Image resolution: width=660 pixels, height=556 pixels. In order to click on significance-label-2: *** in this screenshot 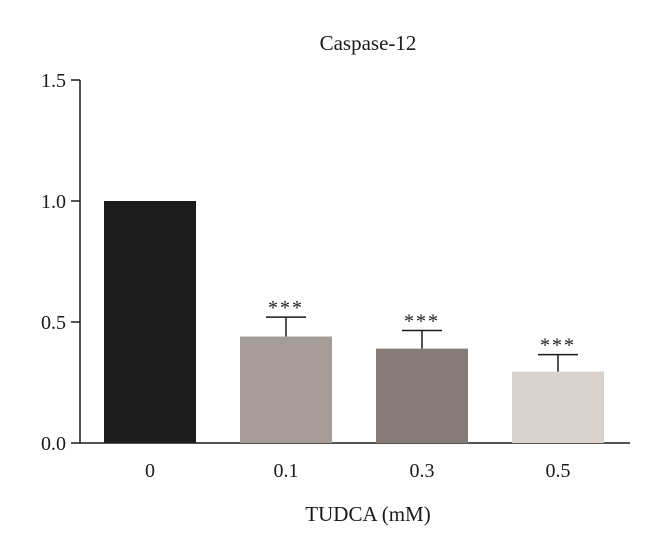, I will do `click(422, 321)`.